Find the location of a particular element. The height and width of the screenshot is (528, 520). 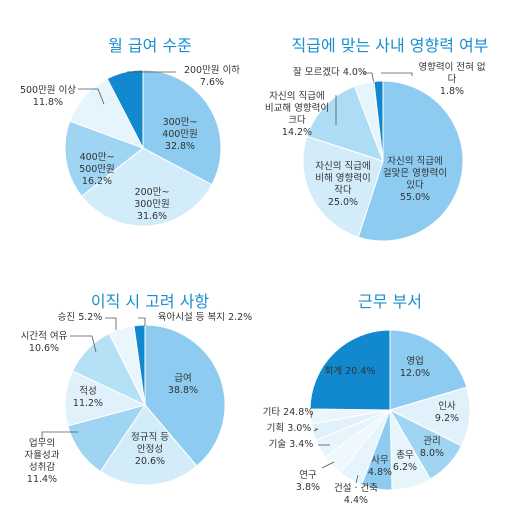

slice-label: 정규직 등 안정성 20.6% is located at coordinates (150, 450).